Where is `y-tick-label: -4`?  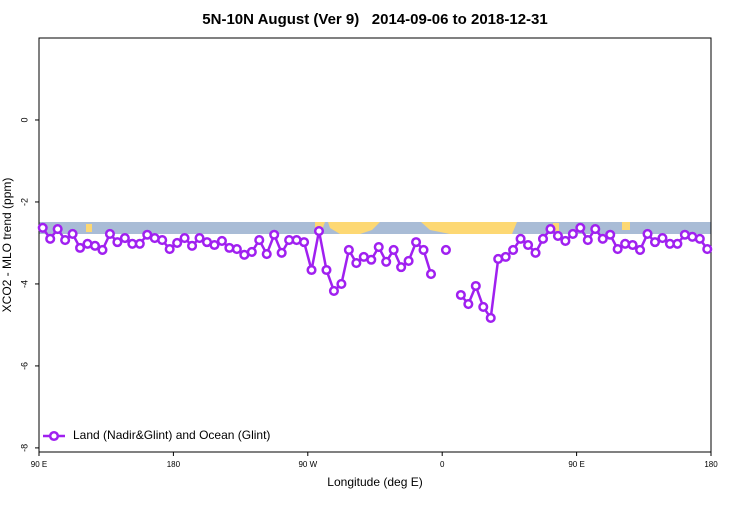
y-tick-label: -4 is located at coordinates (24, 284).